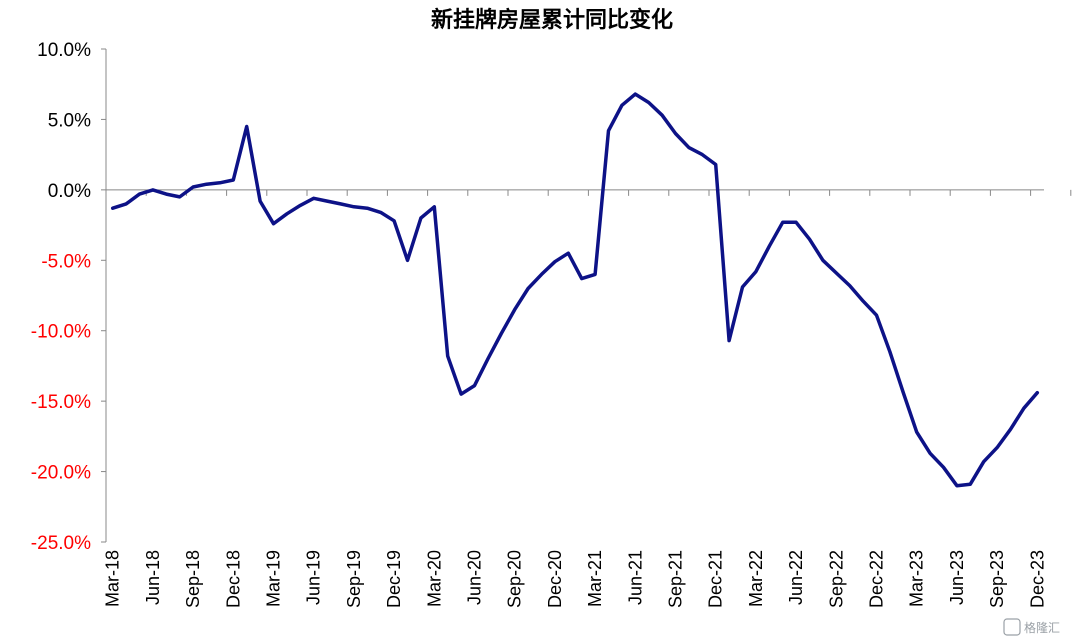 Image resolution: width=1080 pixels, height=643 pixels. What do you see at coordinates (153, 577) in the screenshot?
I see `x-tick-label: Jun-18` at bounding box center [153, 577].